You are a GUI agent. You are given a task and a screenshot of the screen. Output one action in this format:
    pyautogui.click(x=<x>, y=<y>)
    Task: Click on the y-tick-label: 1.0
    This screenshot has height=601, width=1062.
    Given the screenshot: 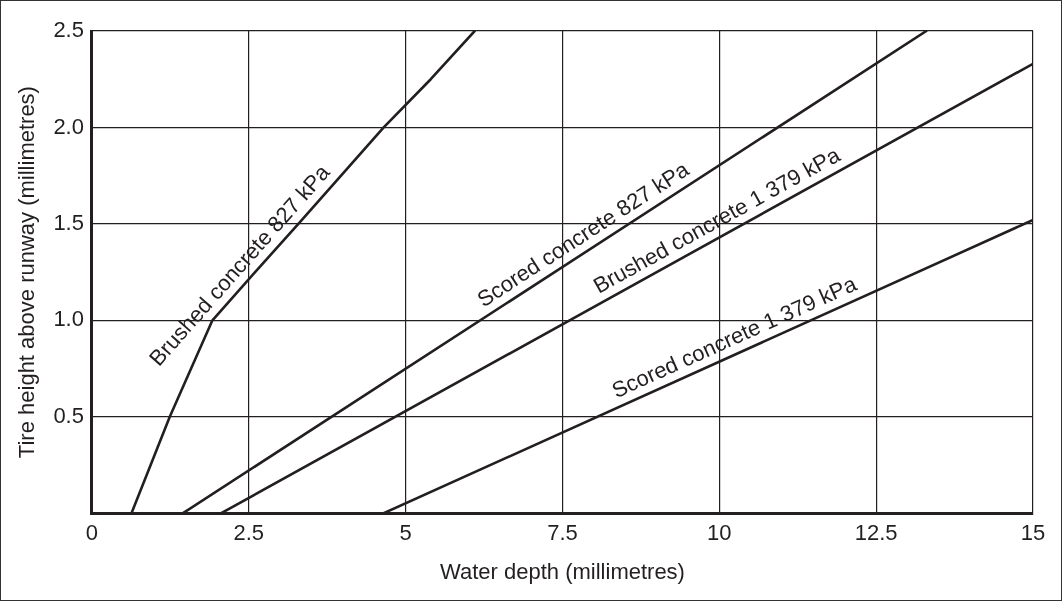 What is the action you would take?
    pyautogui.click(x=68, y=319)
    